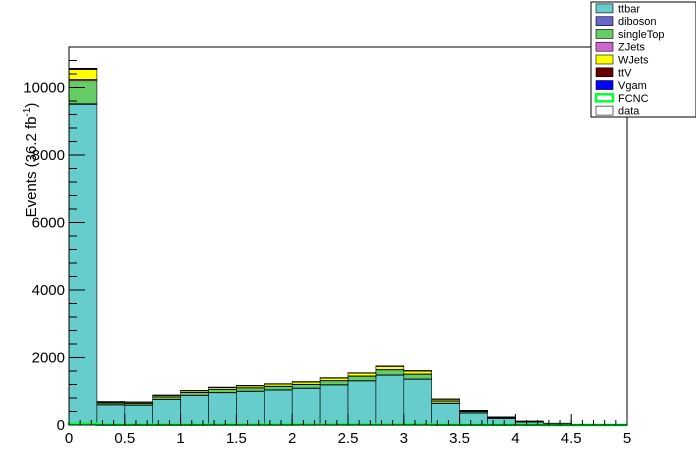 The height and width of the screenshot is (472, 696). What do you see at coordinates (180, 438) in the screenshot?
I see `x-tick-label: 1` at bounding box center [180, 438].